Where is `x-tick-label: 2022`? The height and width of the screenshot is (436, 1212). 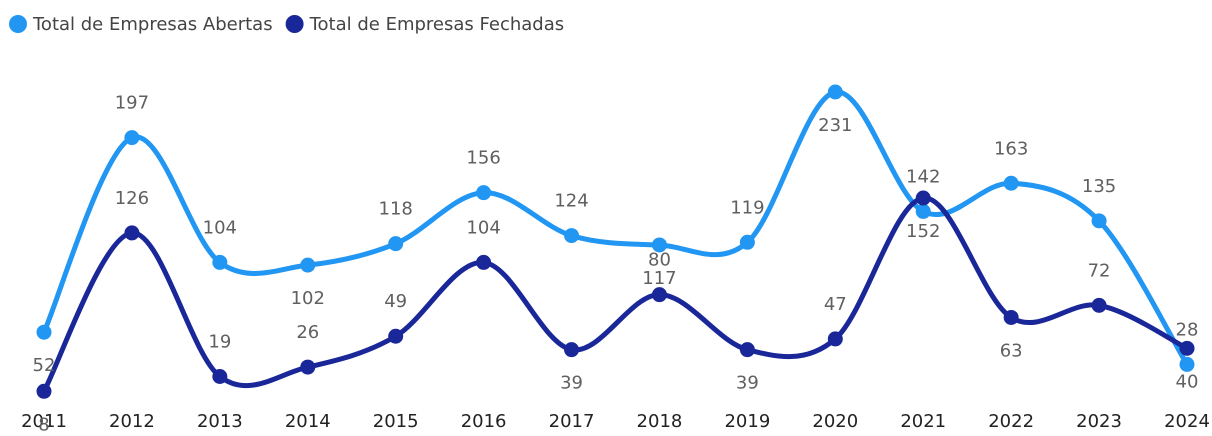 x-tick-label: 2022 is located at coordinates (1011, 421).